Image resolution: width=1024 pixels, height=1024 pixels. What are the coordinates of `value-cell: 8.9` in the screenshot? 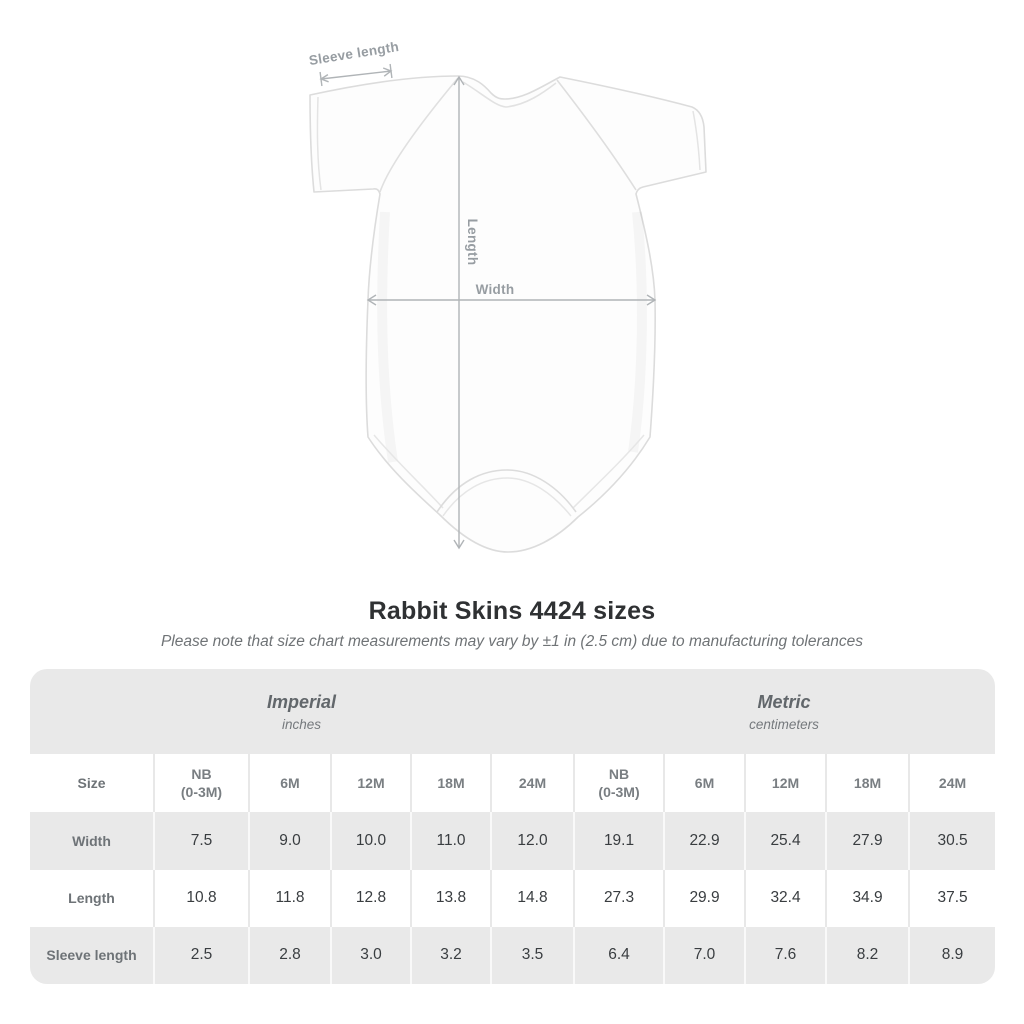 It's located at (951, 955).